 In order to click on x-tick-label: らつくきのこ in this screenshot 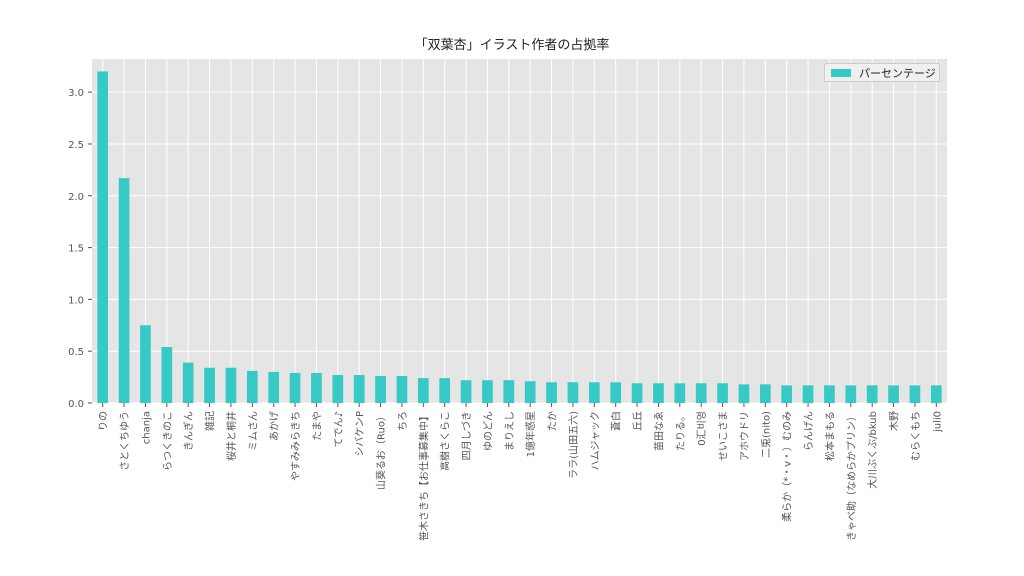, I will do `click(168, 441)`.